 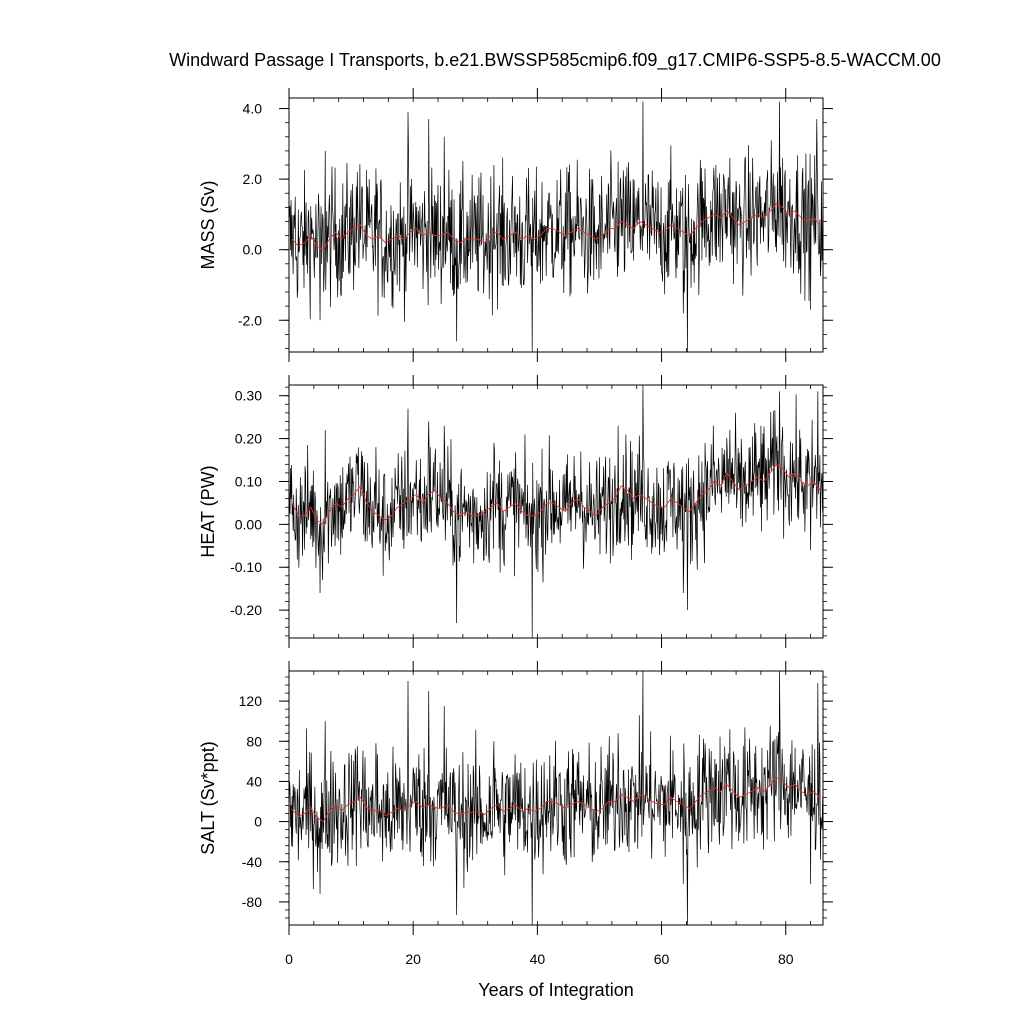 What do you see at coordinates (248, 439) in the screenshot?
I see `y-tick-label: 0.20` at bounding box center [248, 439].